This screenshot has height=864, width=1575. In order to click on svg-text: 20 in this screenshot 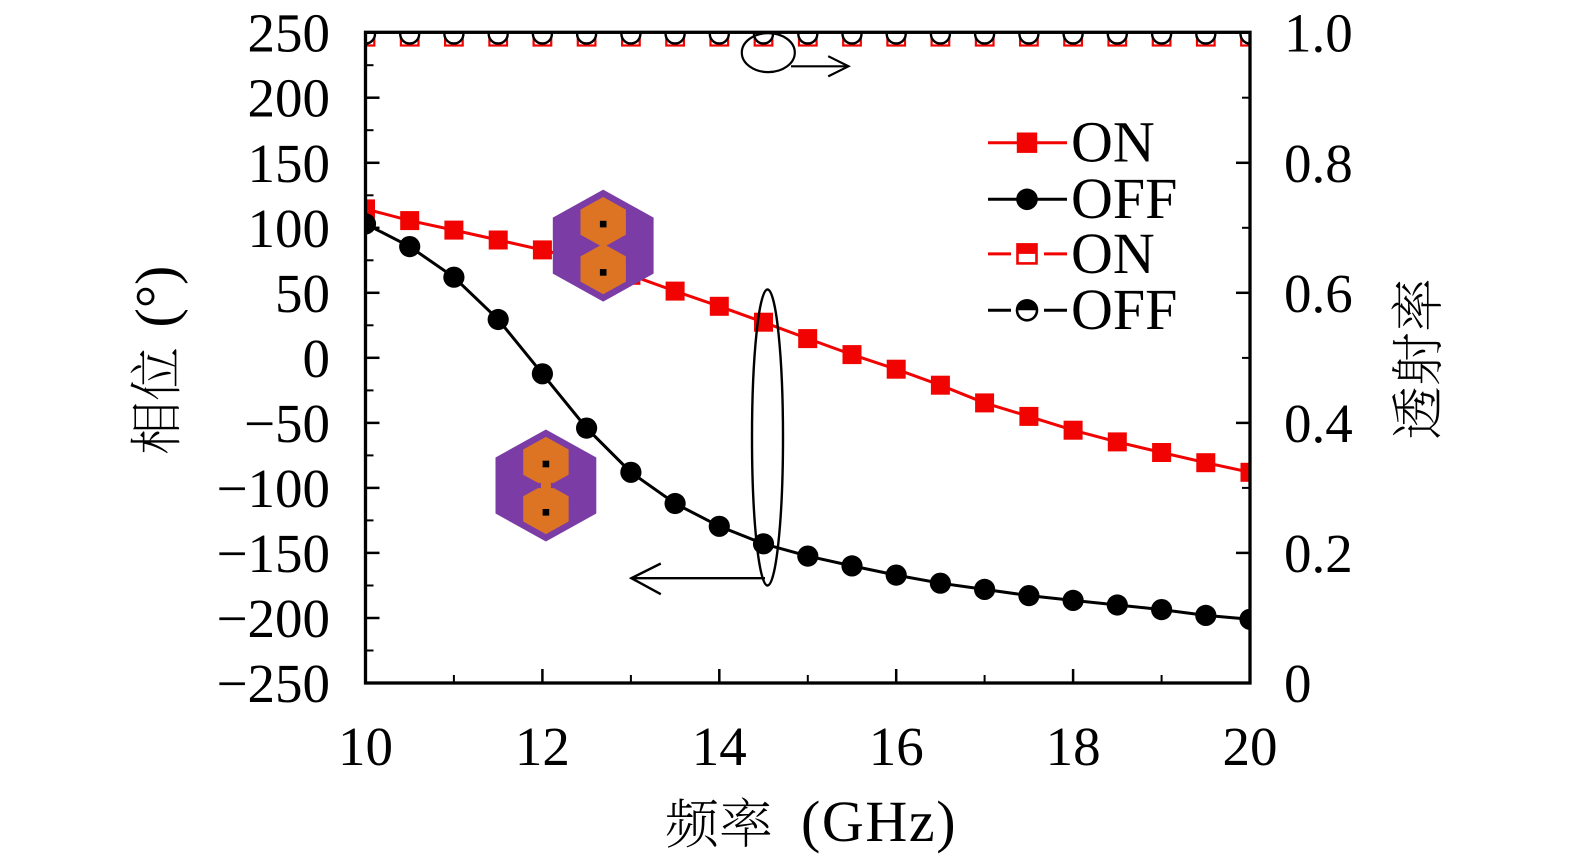, I will do `click(1250, 746)`.